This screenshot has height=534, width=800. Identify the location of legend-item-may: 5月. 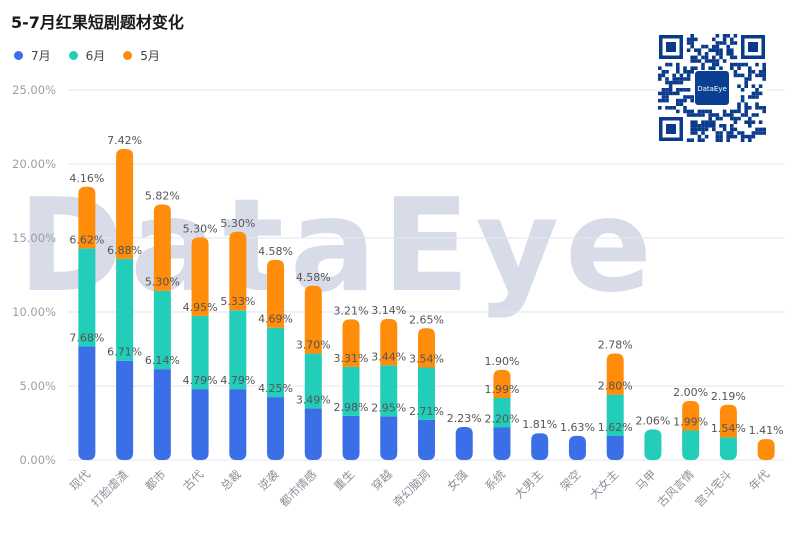
(141, 55).